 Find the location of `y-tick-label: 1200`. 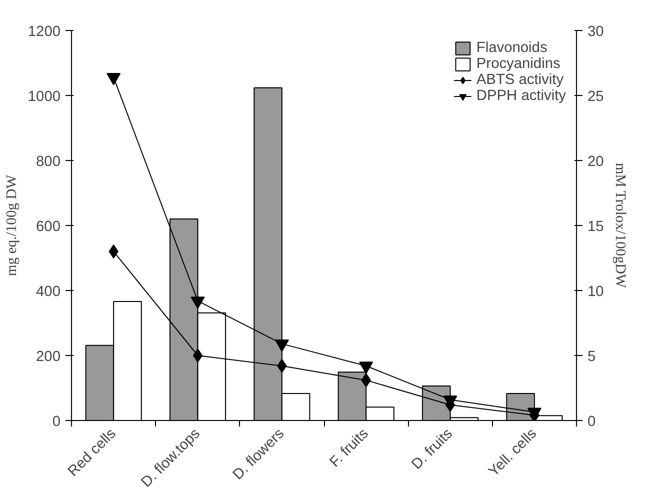

y-tick-label: 1200 is located at coordinates (44, 32).